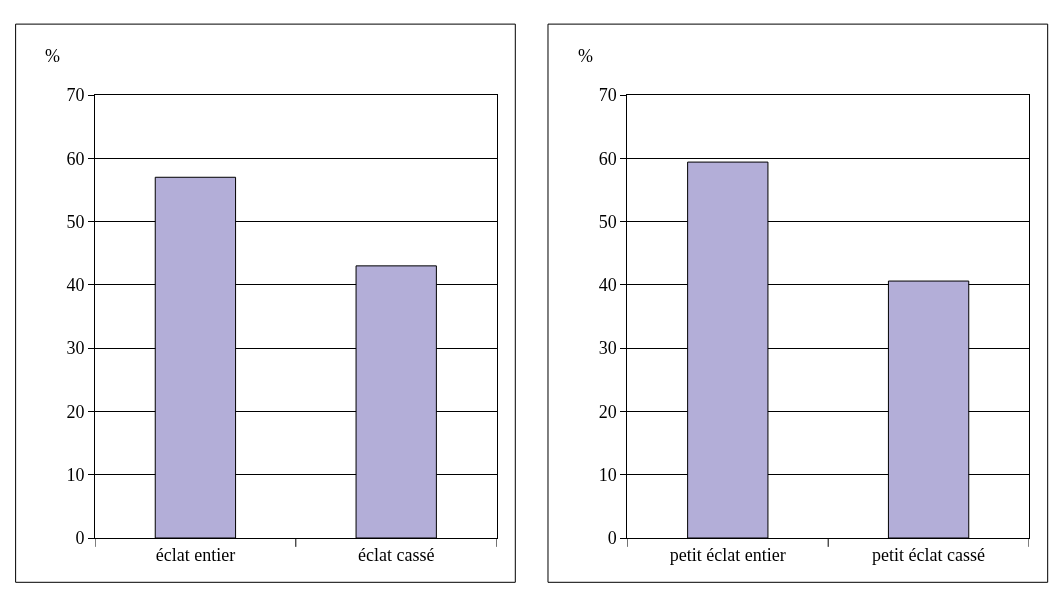 The width and height of the screenshot is (1059, 608). I want to click on x-tick-label: éclat entier, so click(195, 554).